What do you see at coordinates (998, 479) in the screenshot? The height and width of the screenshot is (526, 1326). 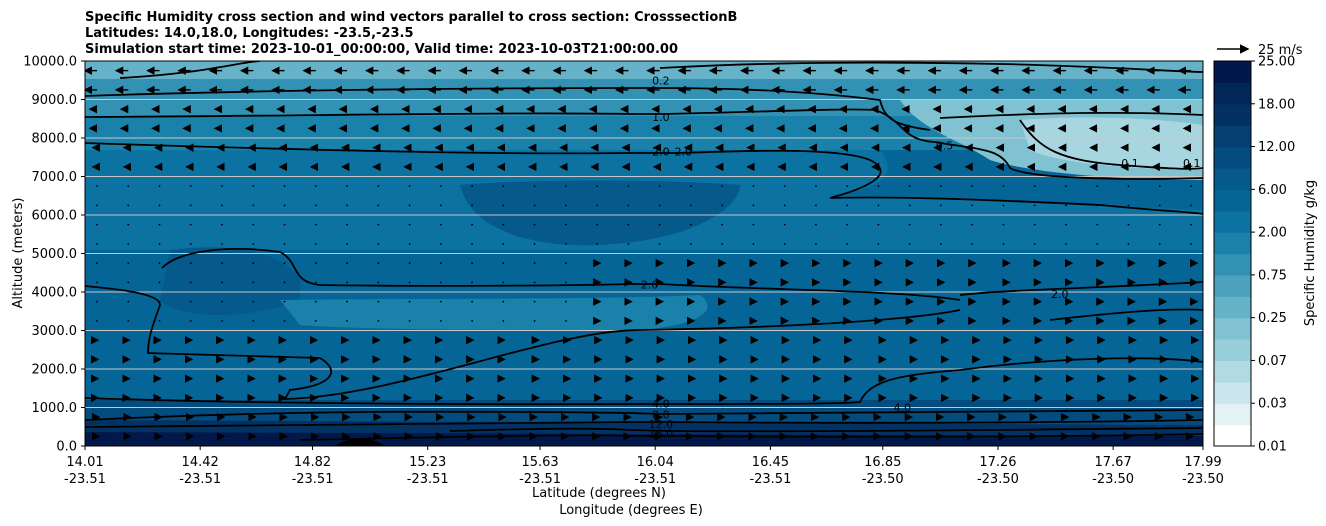 I see `x-tick-label-lon: -23.50` at bounding box center [998, 479].